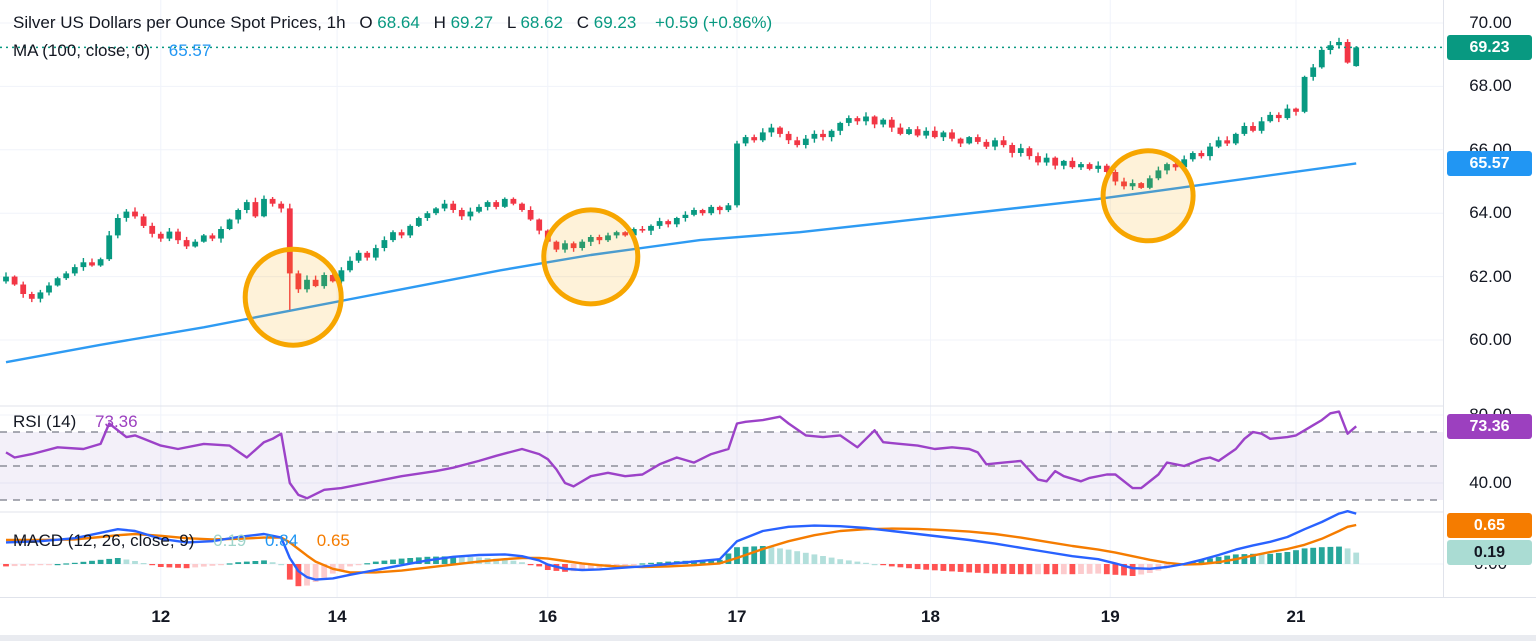 The image size is (1536, 641). I want to click on macd-lines, so click(681, 545).